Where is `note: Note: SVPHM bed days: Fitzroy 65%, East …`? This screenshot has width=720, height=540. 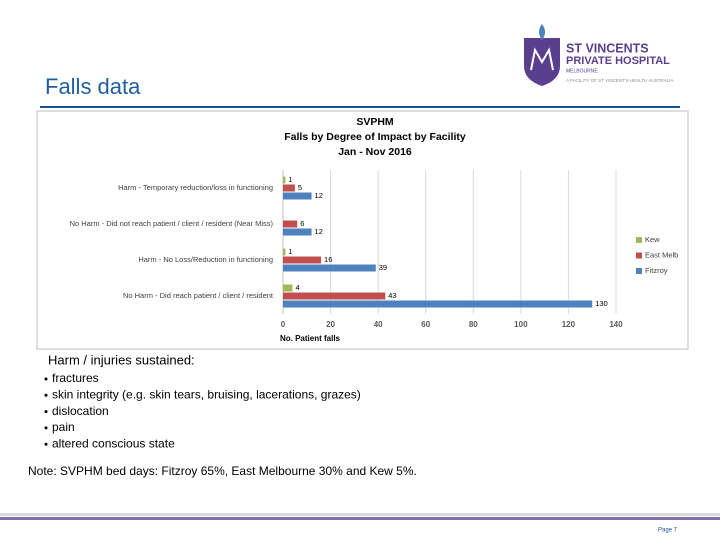 note: Note: SVPHM bed days: Fitzroy 65%, East … is located at coordinates (222, 471).